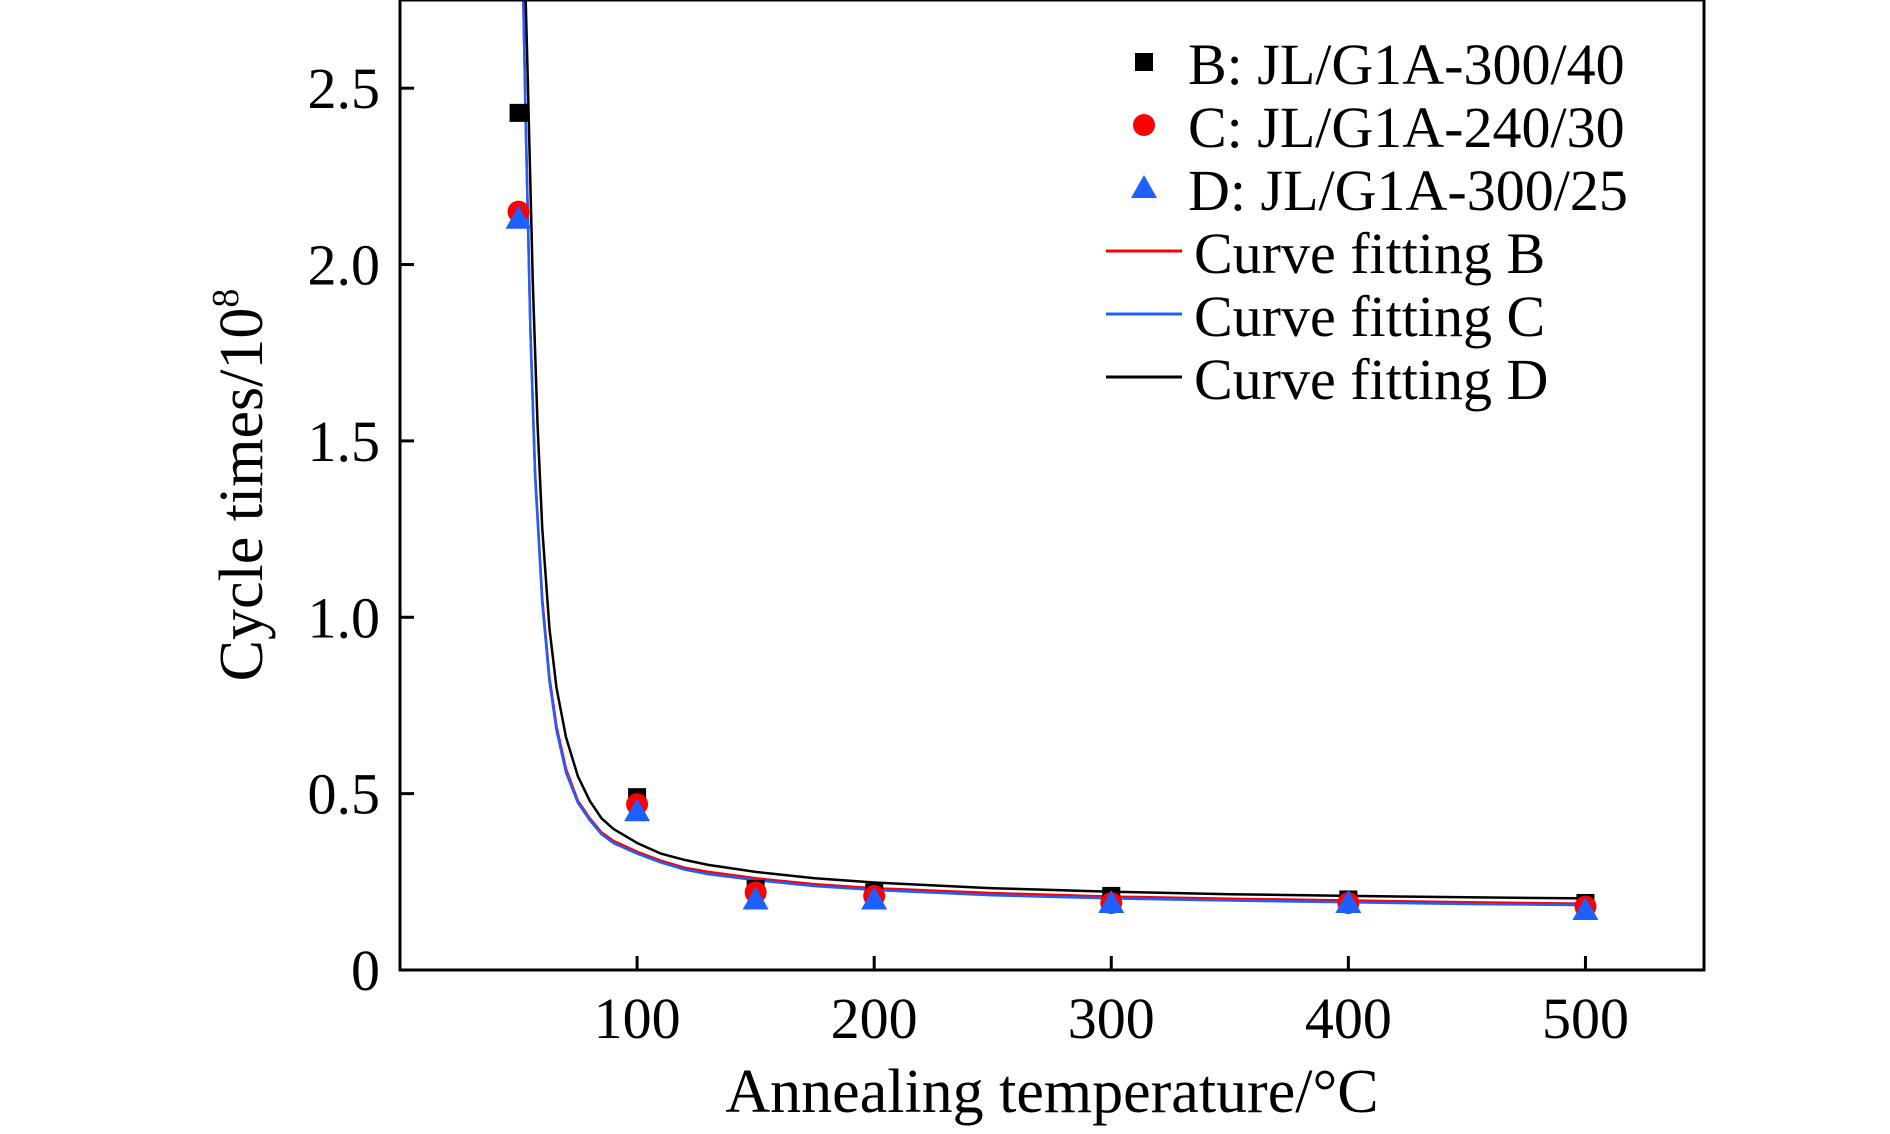  Describe the element at coordinates (1406, 64) in the screenshot. I see `legend-label-b-jl-g1a-300-40: B: JL/G1A-300/40` at that location.